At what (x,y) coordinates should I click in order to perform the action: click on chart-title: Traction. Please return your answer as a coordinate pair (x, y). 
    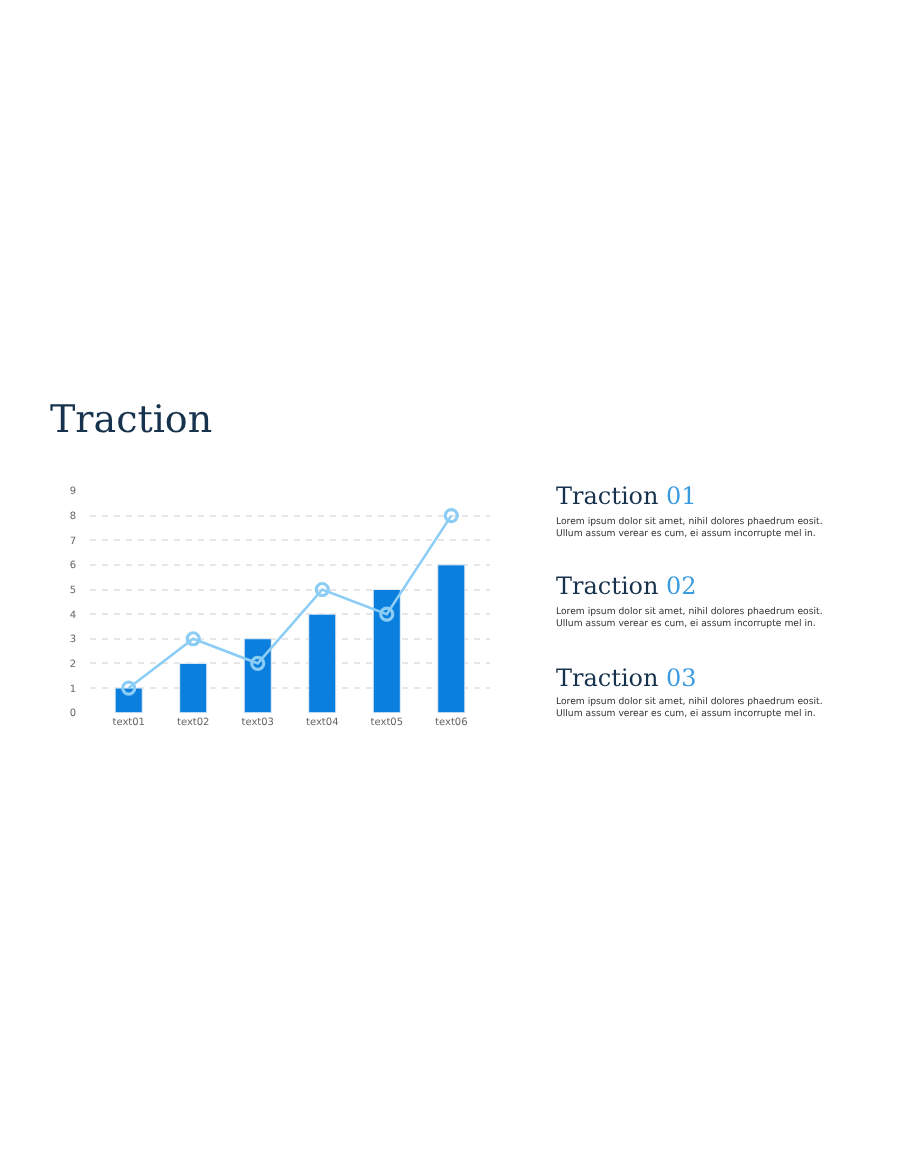
    Looking at the image, I should click on (131, 420).